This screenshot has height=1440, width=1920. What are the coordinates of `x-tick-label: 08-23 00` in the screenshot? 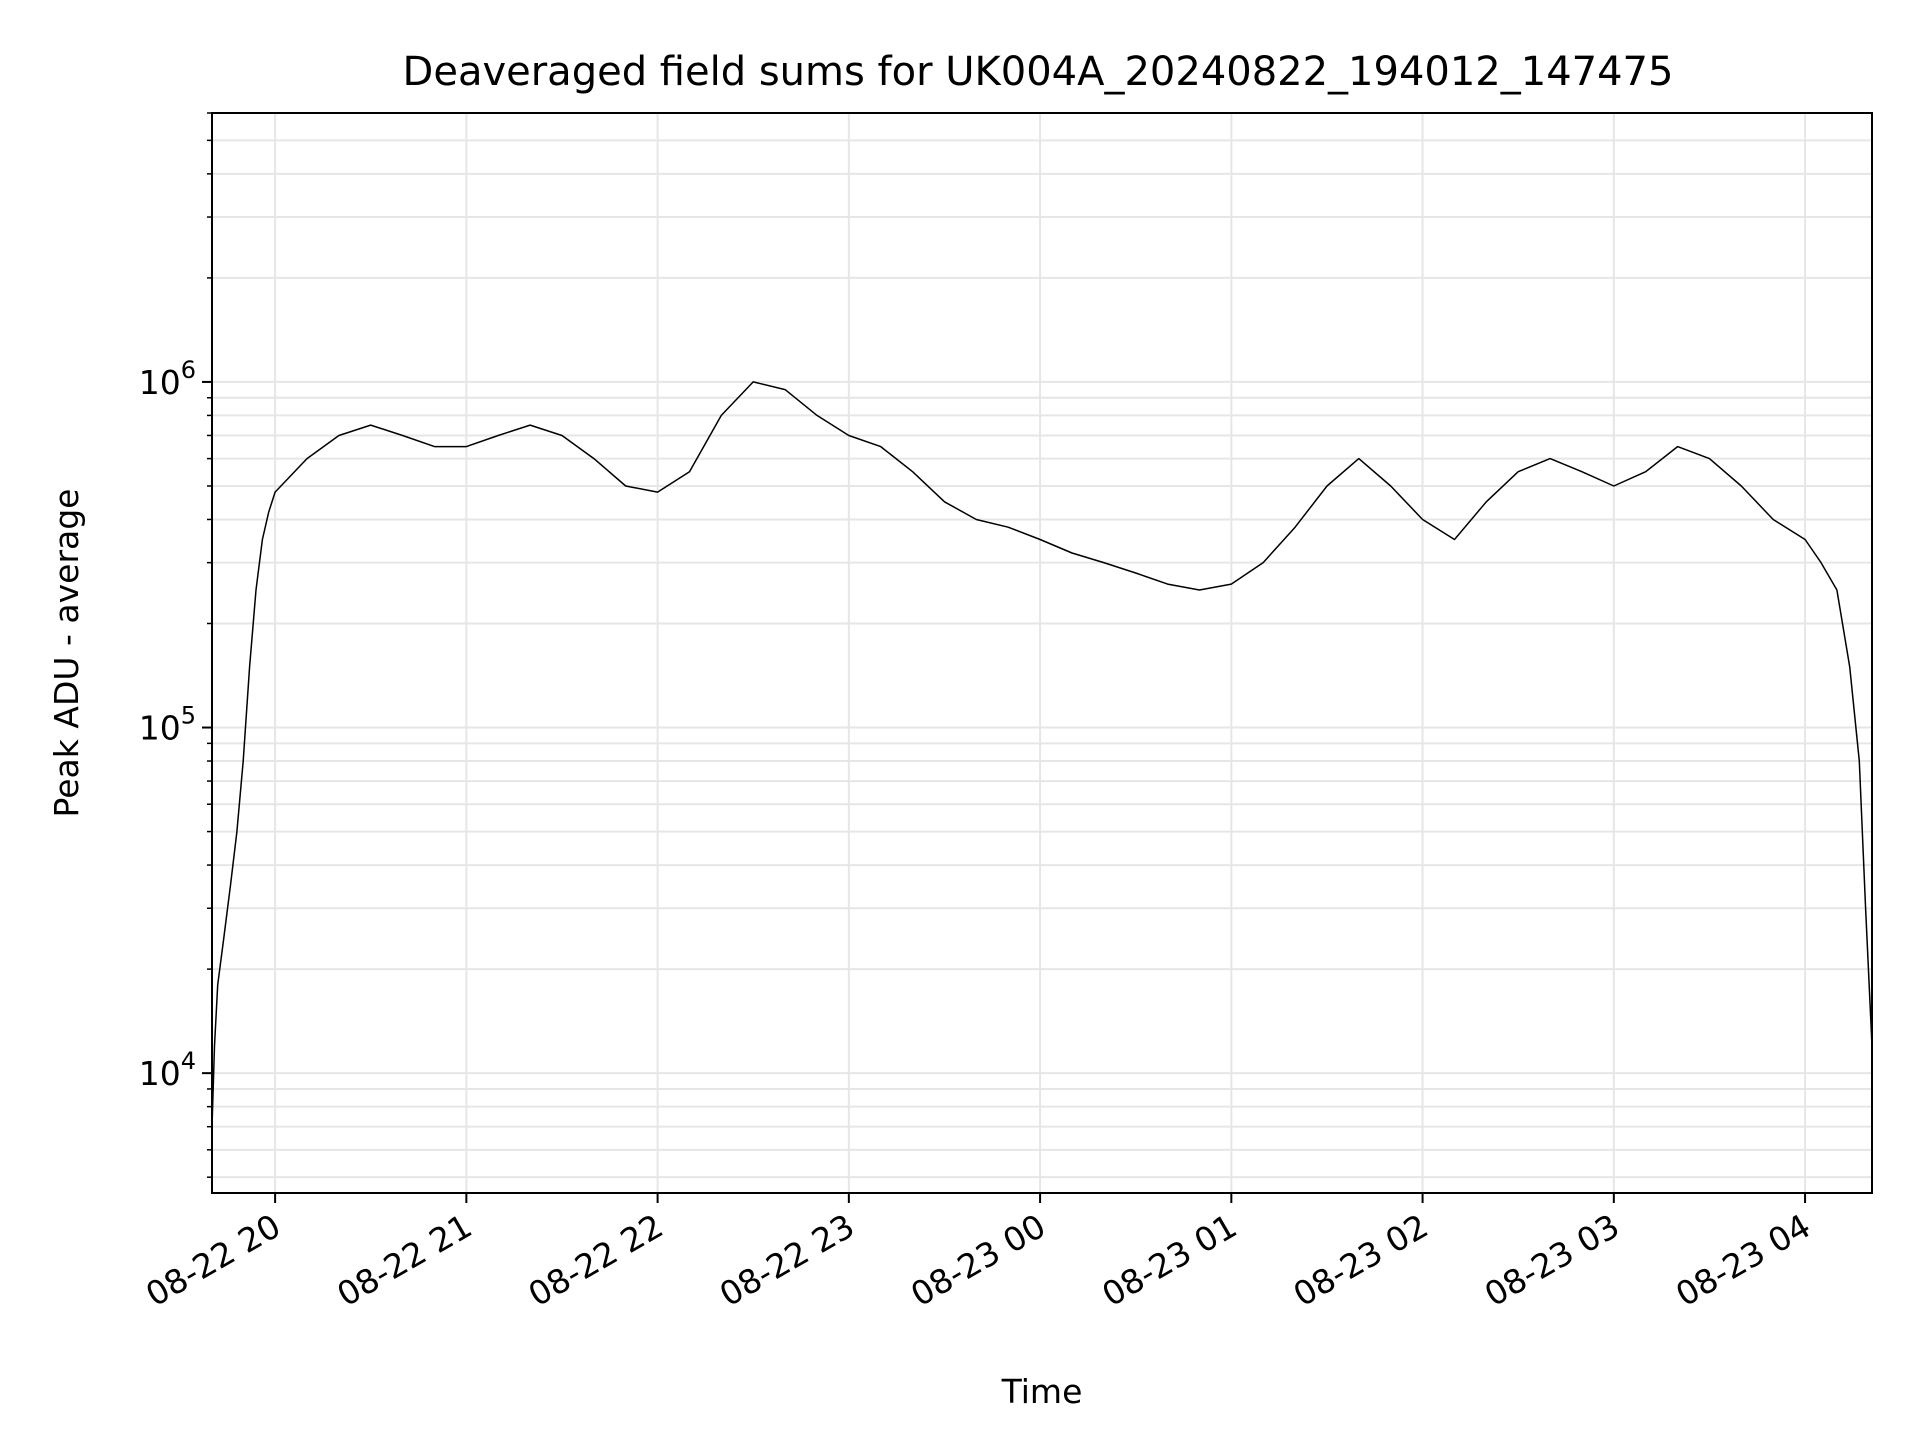 It's located at (978, 1260).